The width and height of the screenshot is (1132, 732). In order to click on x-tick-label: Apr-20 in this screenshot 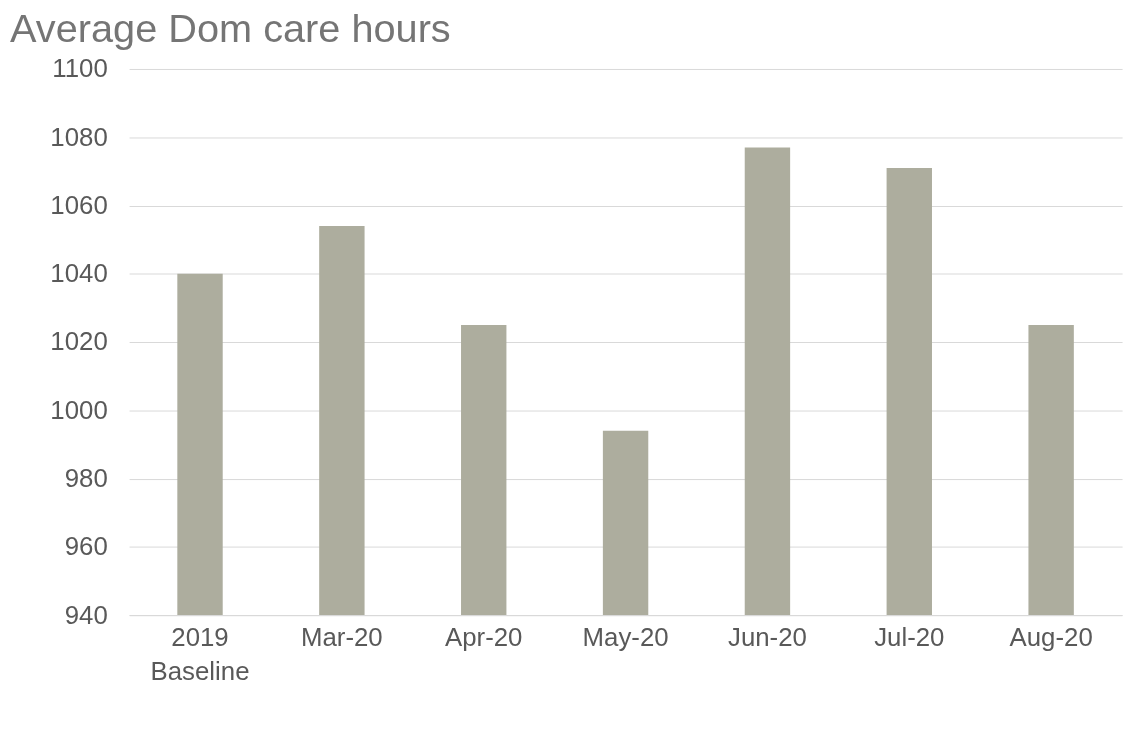, I will do `click(484, 637)`.